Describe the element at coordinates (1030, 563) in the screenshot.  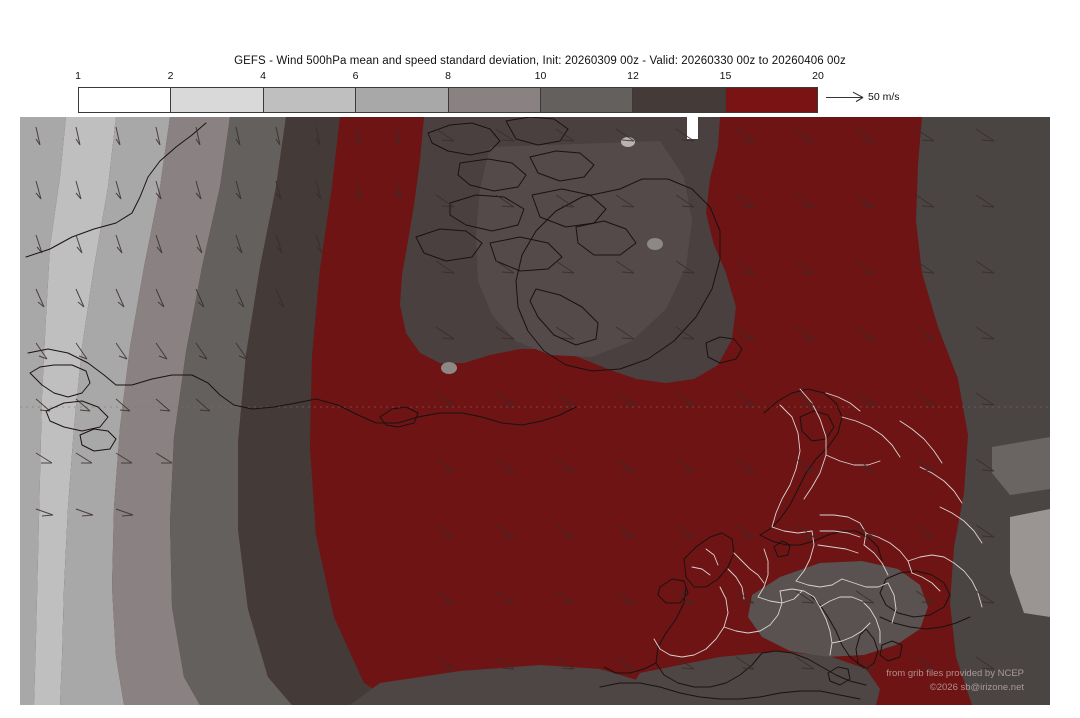
I see `contour-region-east-gray-light` at that location.